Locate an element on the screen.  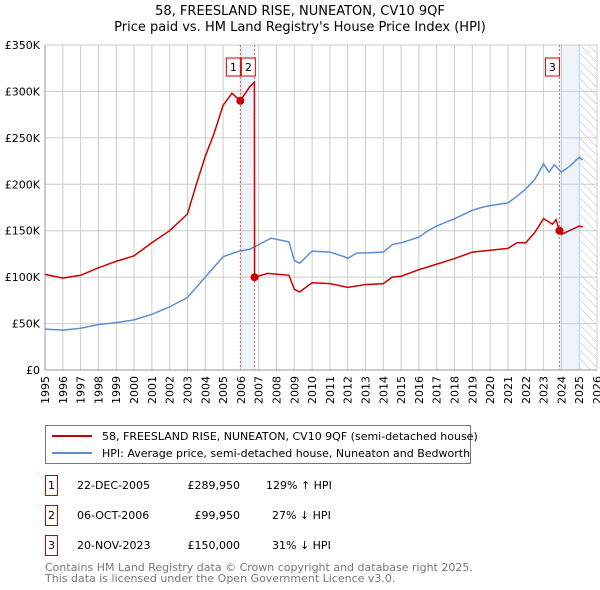
x-tick-label: 2022 is located at coordinates (526, 390).